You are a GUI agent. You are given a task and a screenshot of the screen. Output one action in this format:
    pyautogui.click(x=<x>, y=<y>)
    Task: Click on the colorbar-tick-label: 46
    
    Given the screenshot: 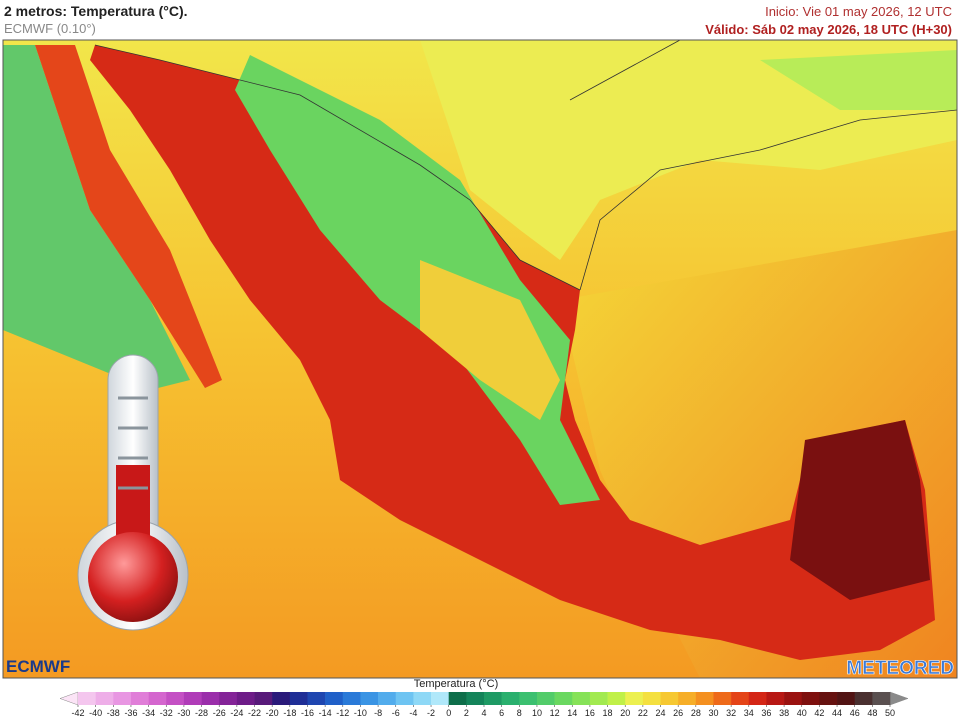 What is the action you would take?
    pyautogui.click(x=855, y=713)
    